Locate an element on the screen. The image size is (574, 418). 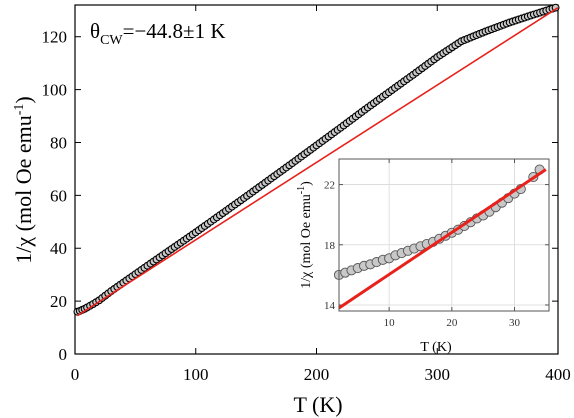
inset-y-axis-title: 1/χ (mol Oe emu-1) is located at coordinates (305, 235).